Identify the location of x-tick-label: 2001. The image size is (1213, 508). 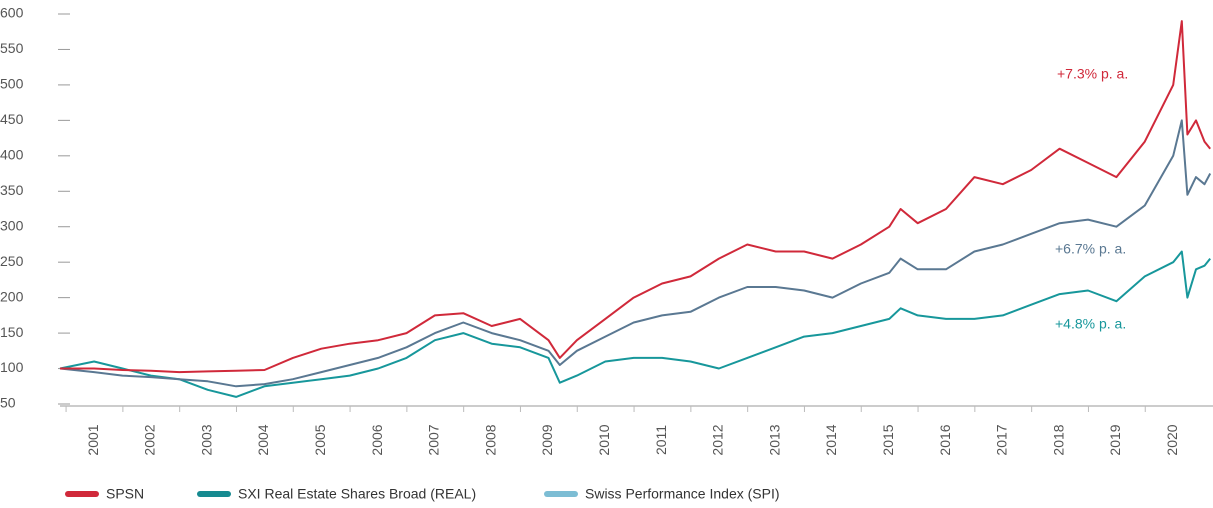
(93, 439).